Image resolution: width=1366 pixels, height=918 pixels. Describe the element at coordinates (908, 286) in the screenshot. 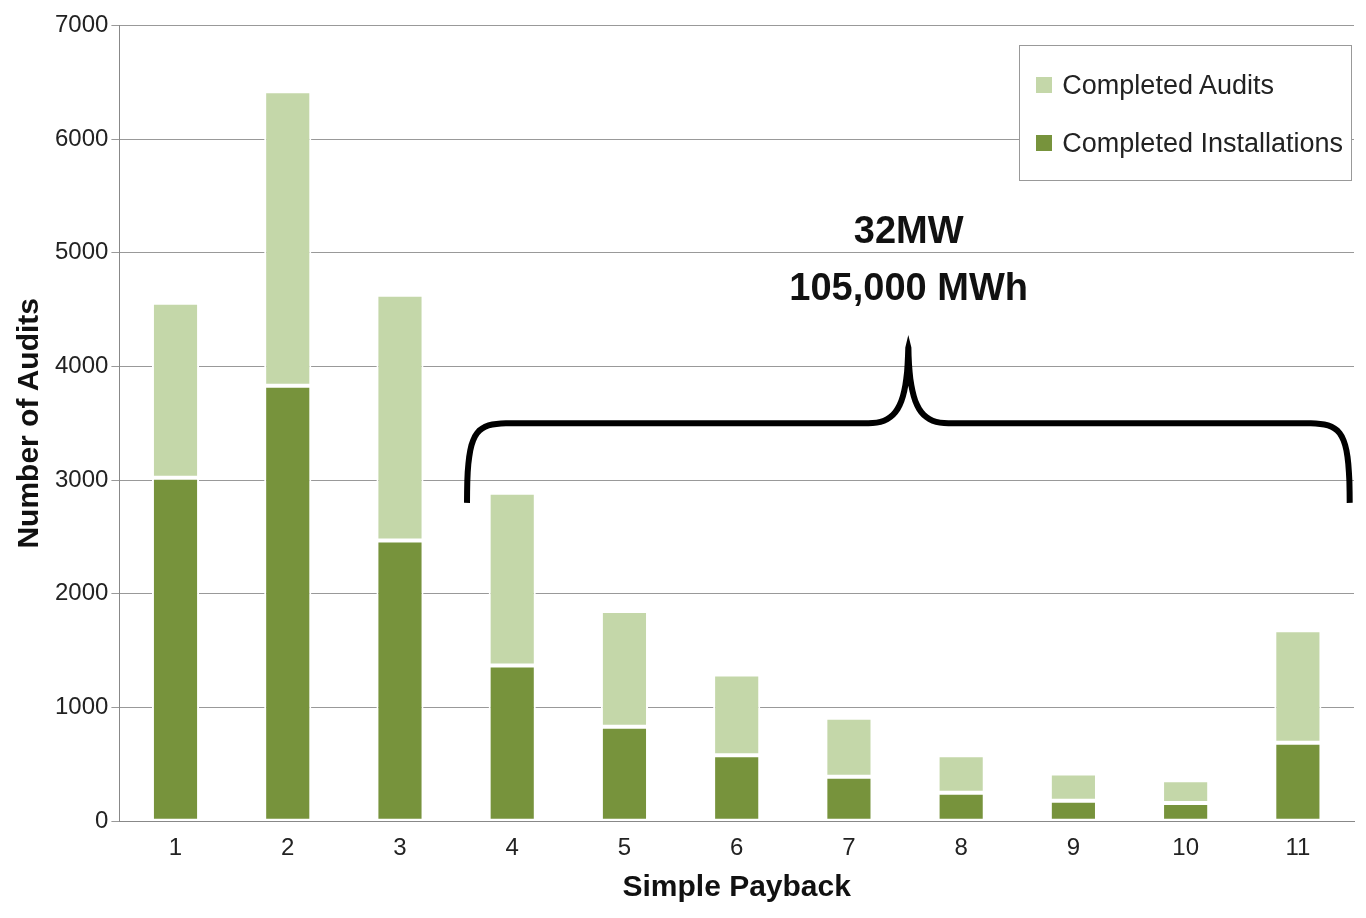

I see `annotation: 105,000 MWh` at that location.